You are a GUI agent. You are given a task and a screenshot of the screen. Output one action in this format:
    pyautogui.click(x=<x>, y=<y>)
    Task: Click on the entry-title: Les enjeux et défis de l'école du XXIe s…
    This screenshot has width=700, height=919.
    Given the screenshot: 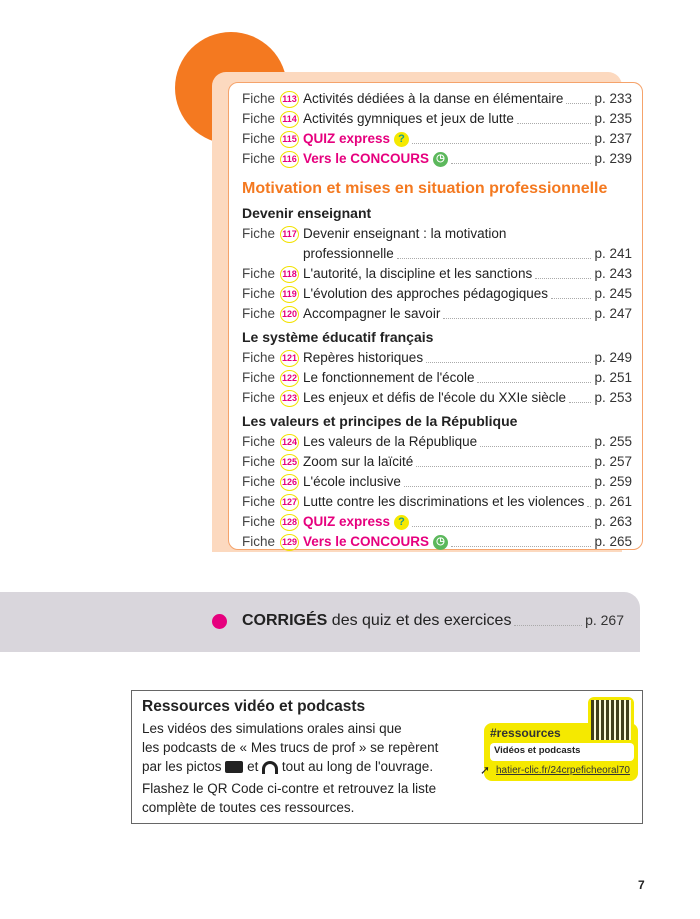 What is the action you would take?
    pyautogui.click(x=434, y=397)
    